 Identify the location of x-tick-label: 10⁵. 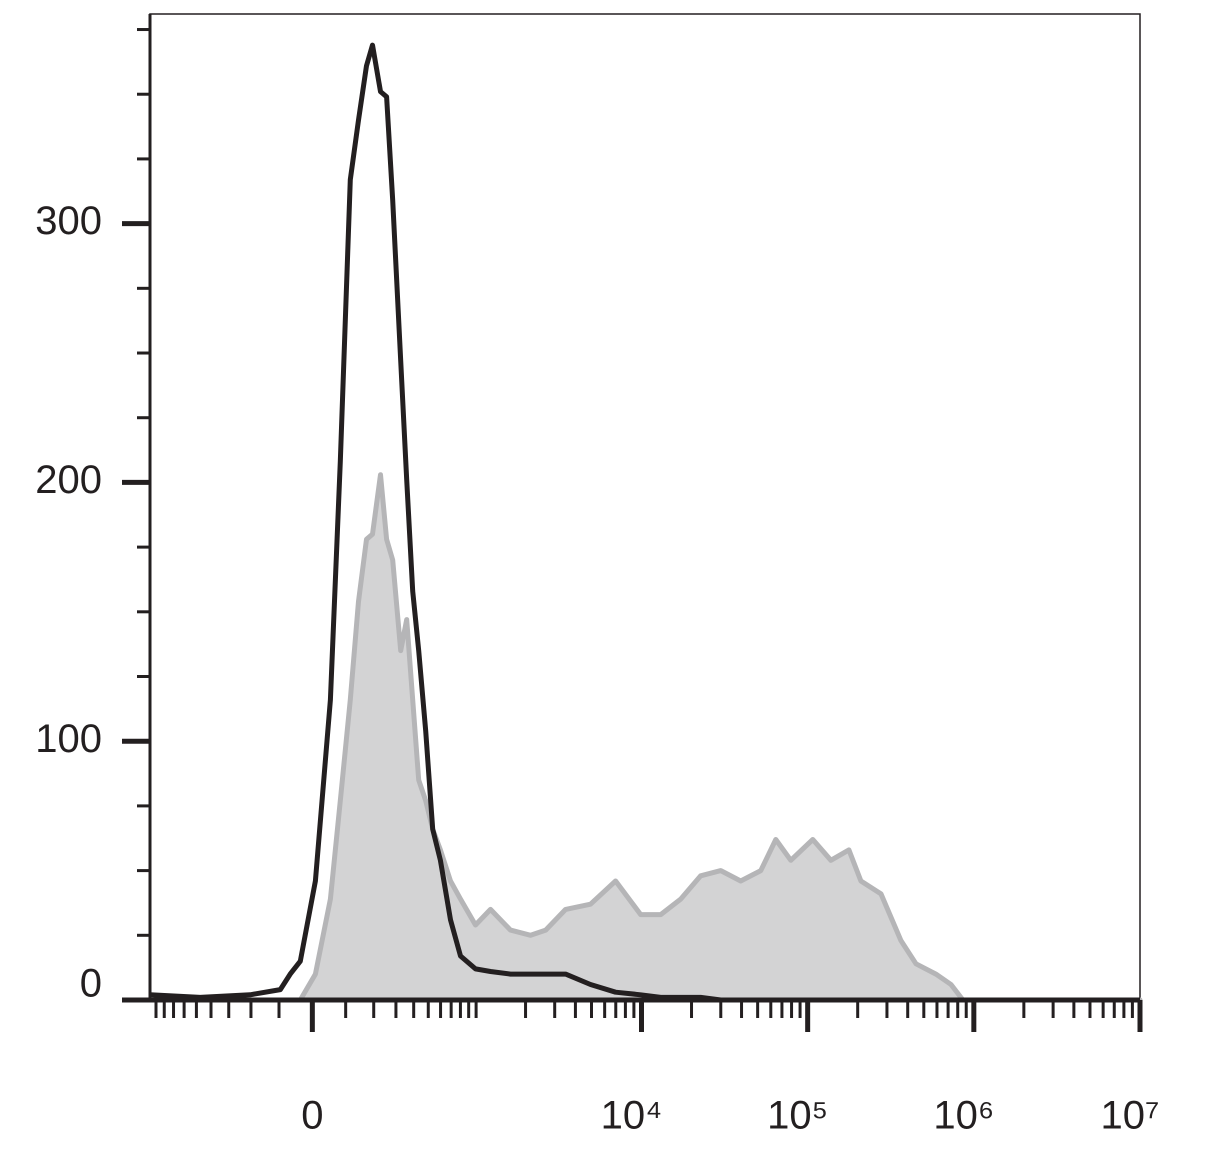
(797, 1116).